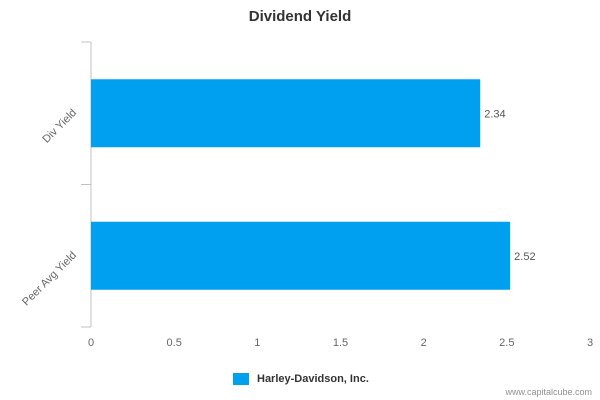 The width and height of the screenshot is (600, 400). I want to click on chart-title: Dividend Yield, so click(300, 16).